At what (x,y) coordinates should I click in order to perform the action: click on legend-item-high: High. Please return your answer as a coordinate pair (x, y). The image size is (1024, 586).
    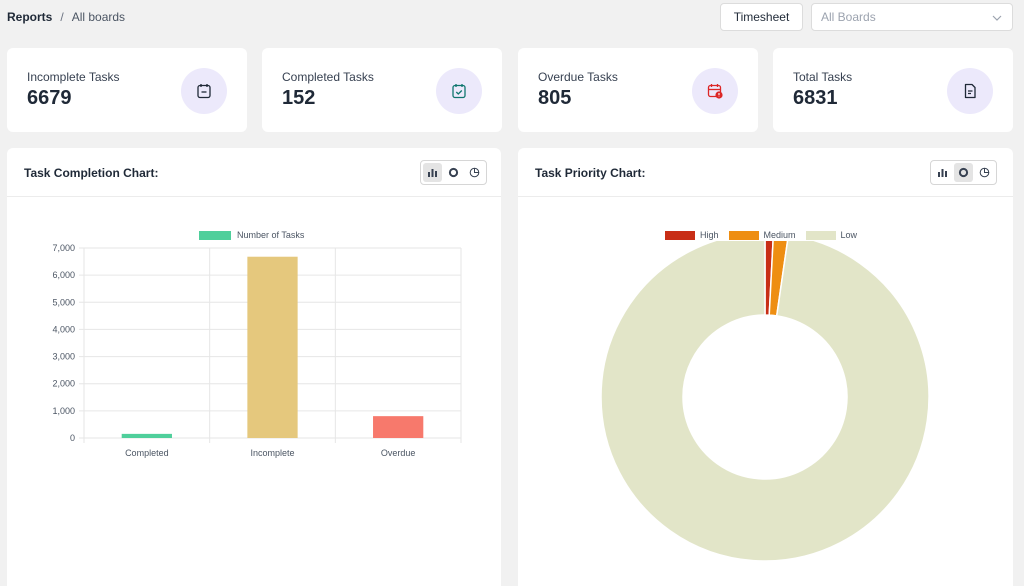
    Looking at the image, I should click on (692, 235).